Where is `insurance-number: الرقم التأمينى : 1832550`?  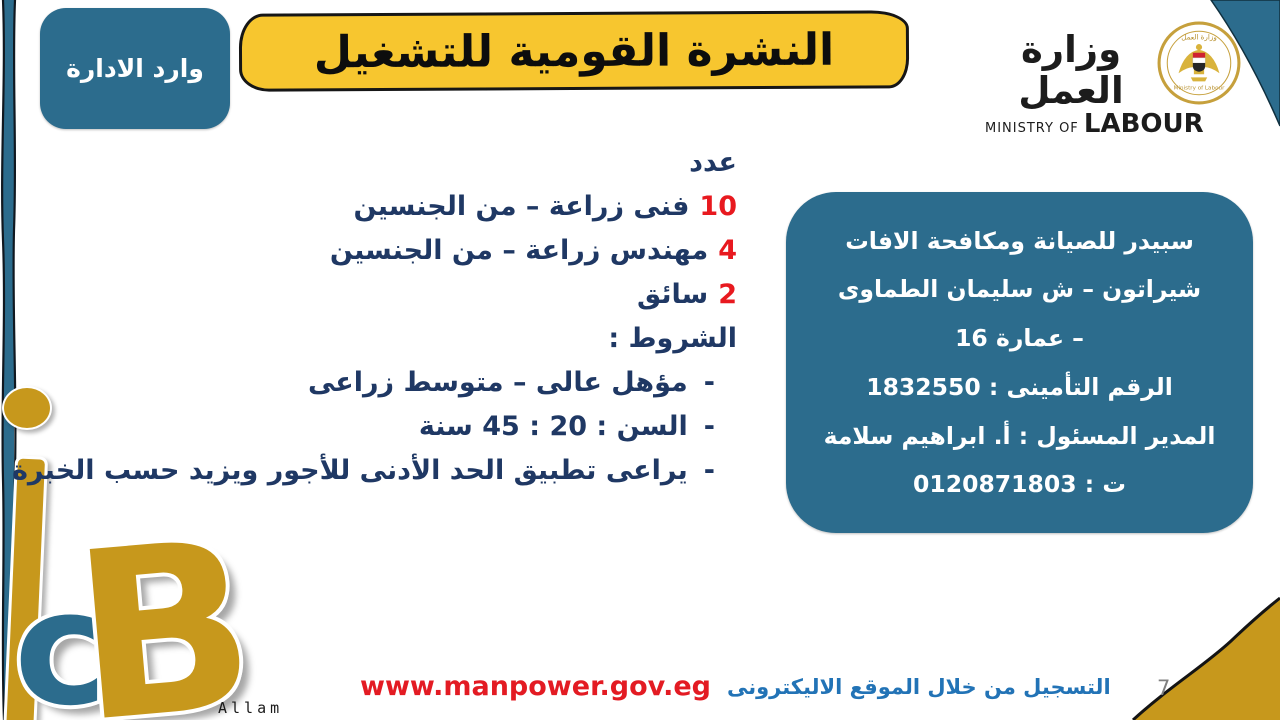 insurance-number: الرقم التأمينى : 1832550 is located at coordinates (1019, 386).